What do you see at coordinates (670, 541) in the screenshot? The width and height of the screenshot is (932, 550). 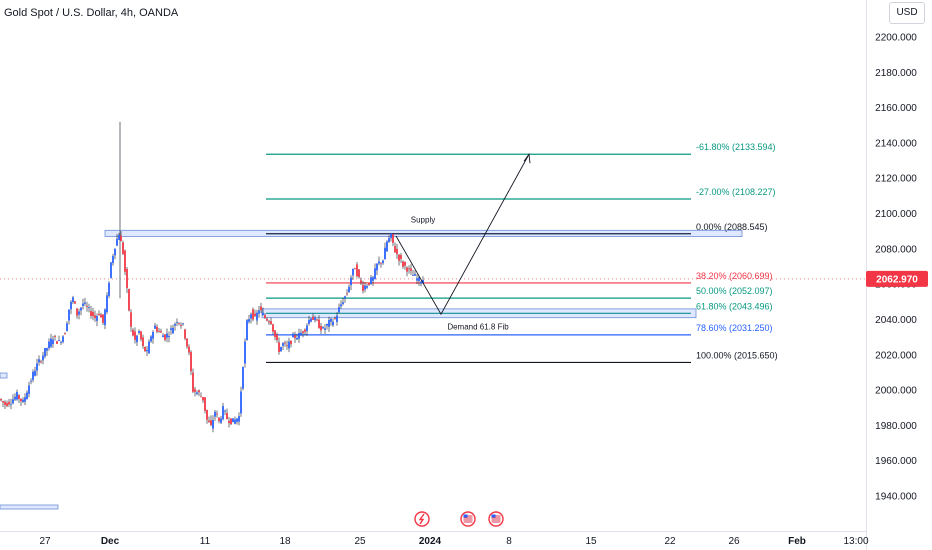 I see `time-tick-label: 22` at bounding box center [670, 541].